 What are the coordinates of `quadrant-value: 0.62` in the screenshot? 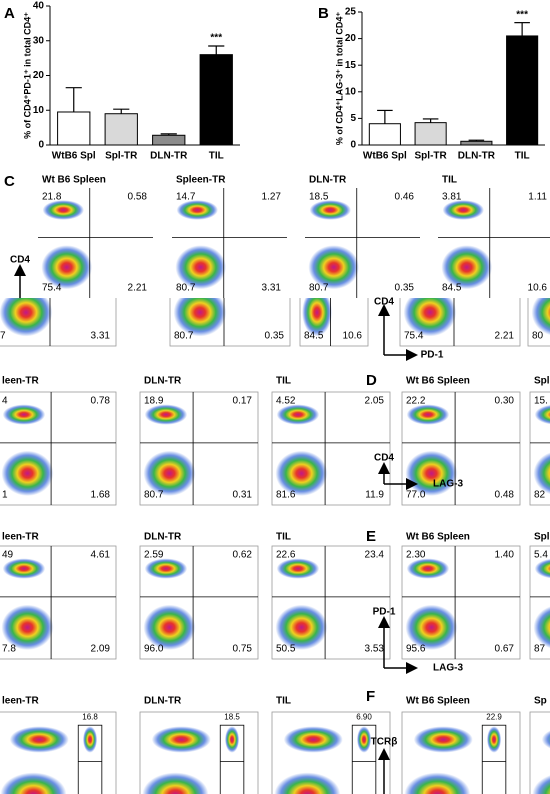 It's located at (243, 555).